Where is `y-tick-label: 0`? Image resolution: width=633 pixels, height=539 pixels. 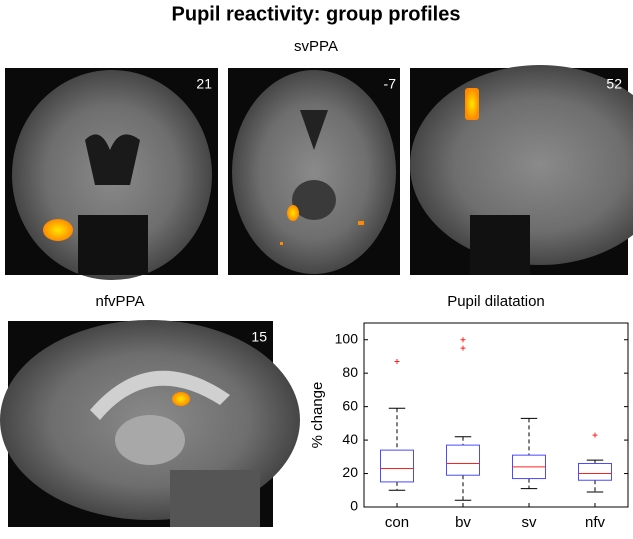
y-tick-label: 0 is located at coordinates (354, 506).